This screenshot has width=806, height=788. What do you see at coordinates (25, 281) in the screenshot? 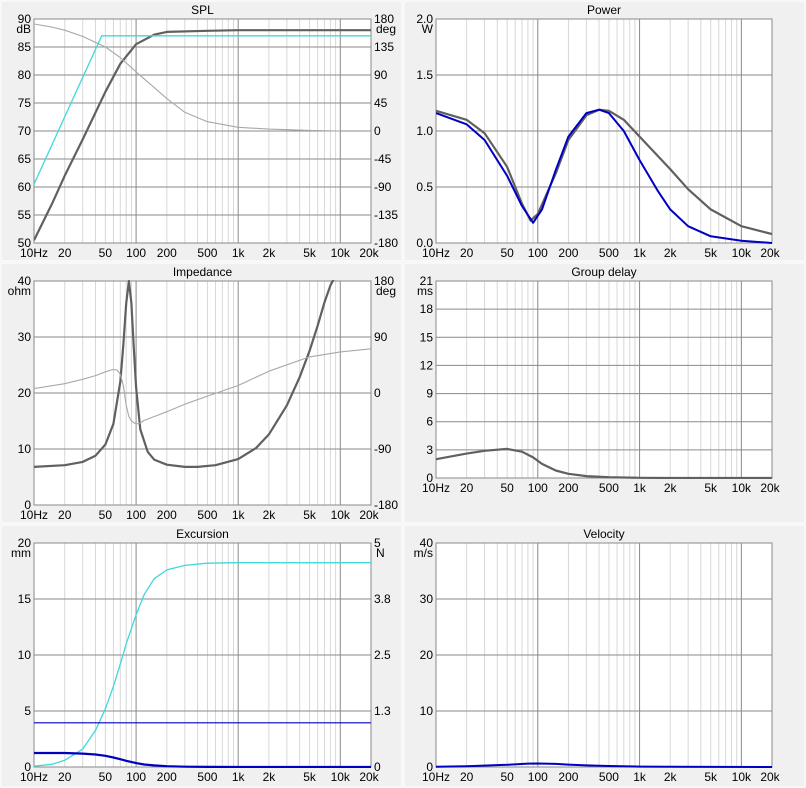
I see `y-tick-label: 40` at bounding box center [25, 281].